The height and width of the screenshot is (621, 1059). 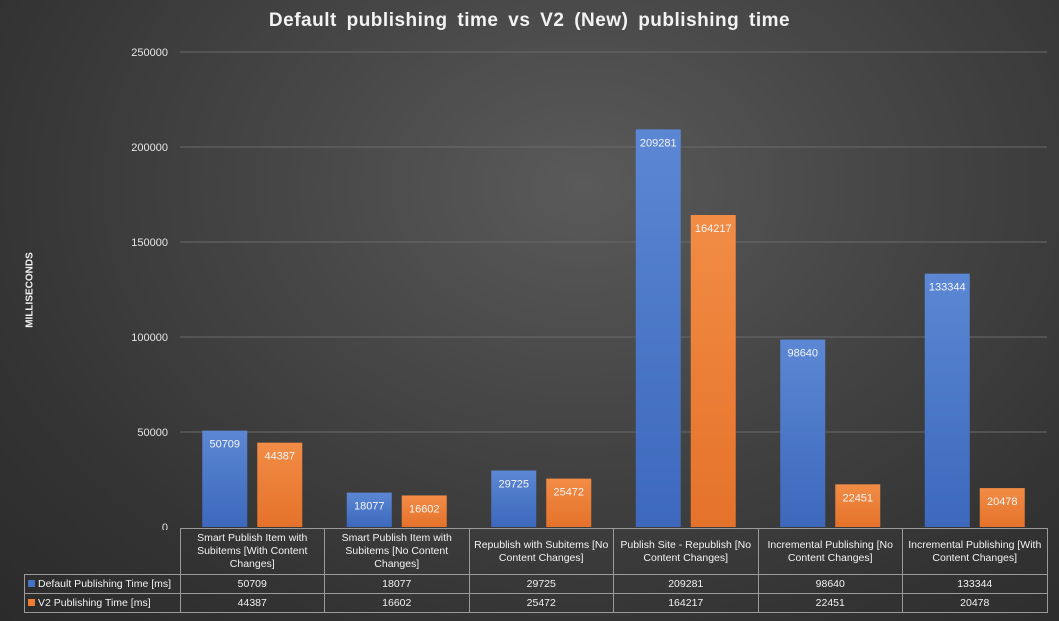 What do you see at coordinates (686, 603) in the screenshot?
I see `table-cell: 164217` at bounding box center [686, 603].